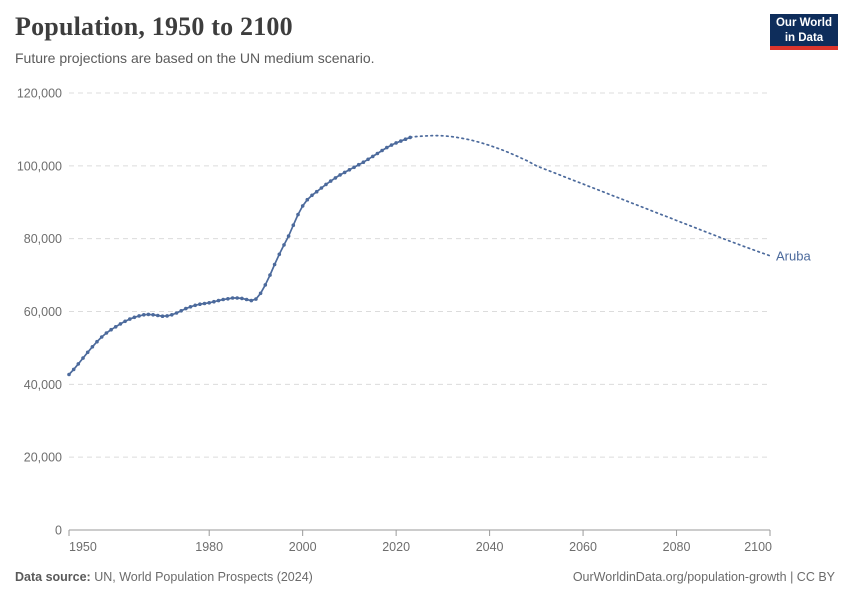 This screenshot has width=850, height=600. What do you see at coordinates (490, 547) in the screenshot?
I see `x-tick-label: 2040` at bounding box center [490, 547].